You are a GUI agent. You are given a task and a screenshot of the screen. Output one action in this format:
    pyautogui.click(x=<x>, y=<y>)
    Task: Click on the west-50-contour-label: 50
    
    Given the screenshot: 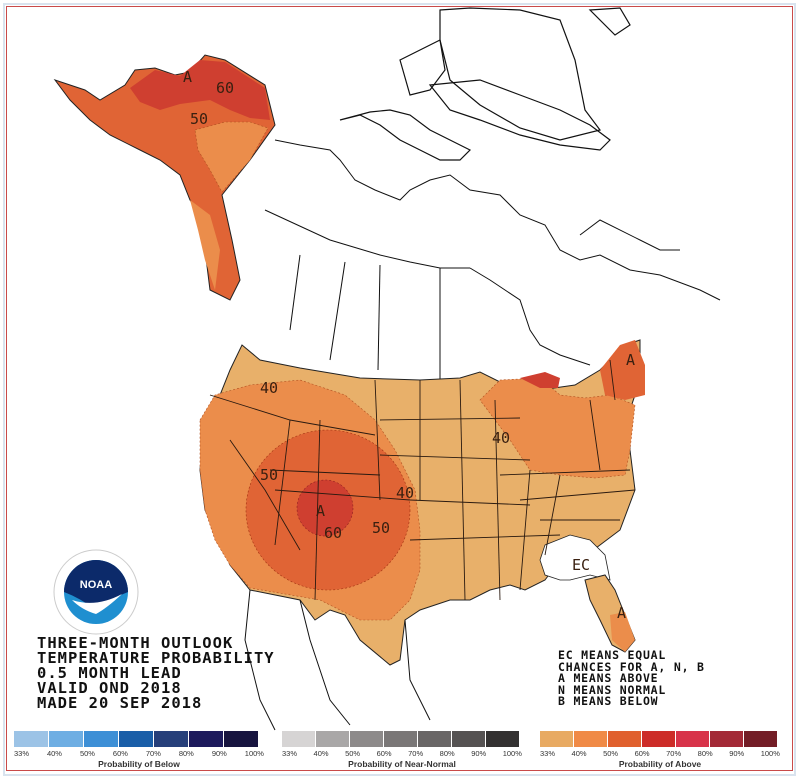 What is the action you would take?
    pyautogui.click(x=269, y=475)
    